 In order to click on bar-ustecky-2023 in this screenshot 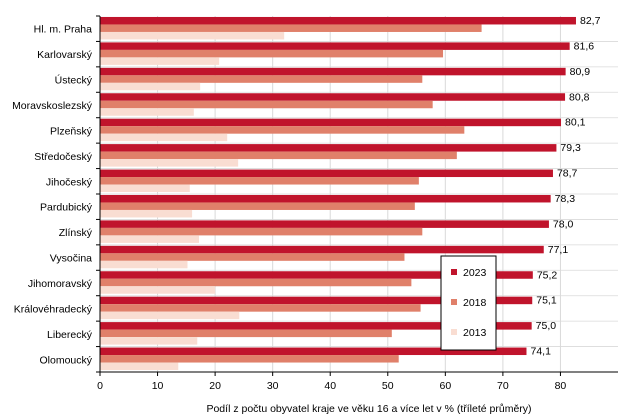, I will do `click(333, 71)`.